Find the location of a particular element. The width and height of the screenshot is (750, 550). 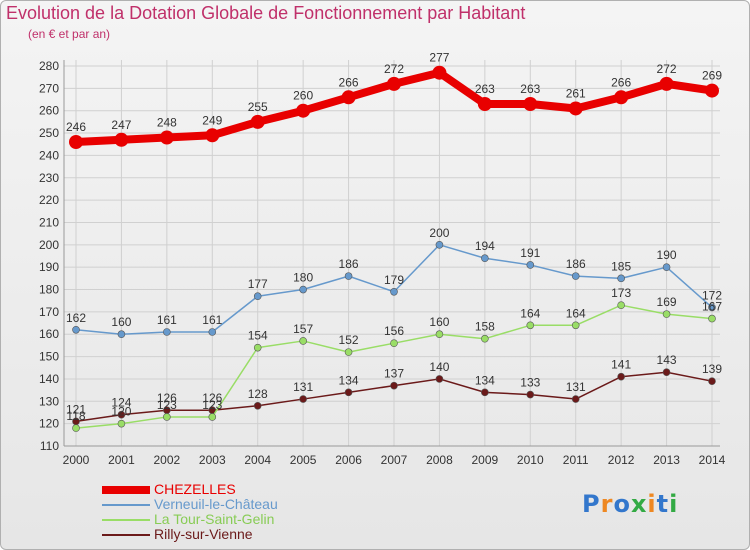

data-label: 154 is located at coordinates (258, 336).